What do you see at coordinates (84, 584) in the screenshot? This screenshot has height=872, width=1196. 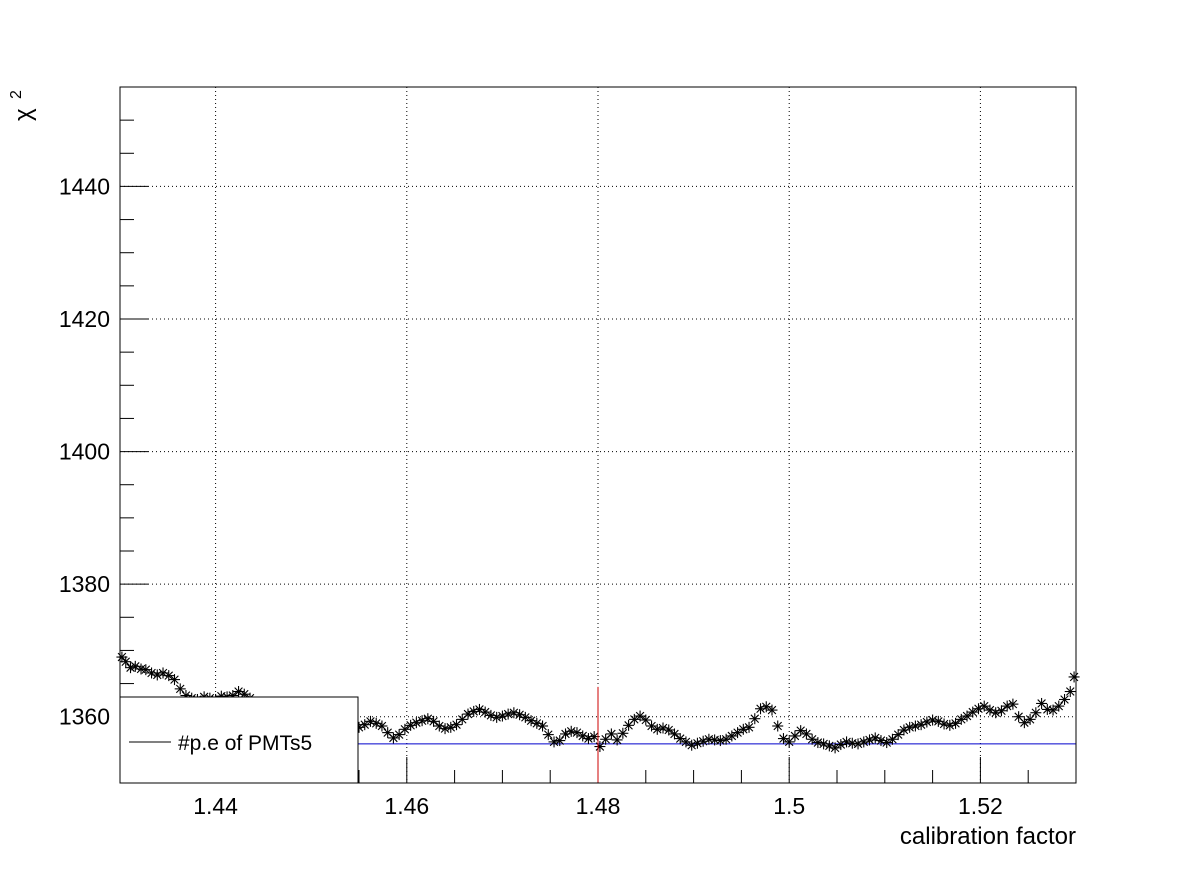 I see `y-tick-label: 1380` at bounding box center [84, 584].